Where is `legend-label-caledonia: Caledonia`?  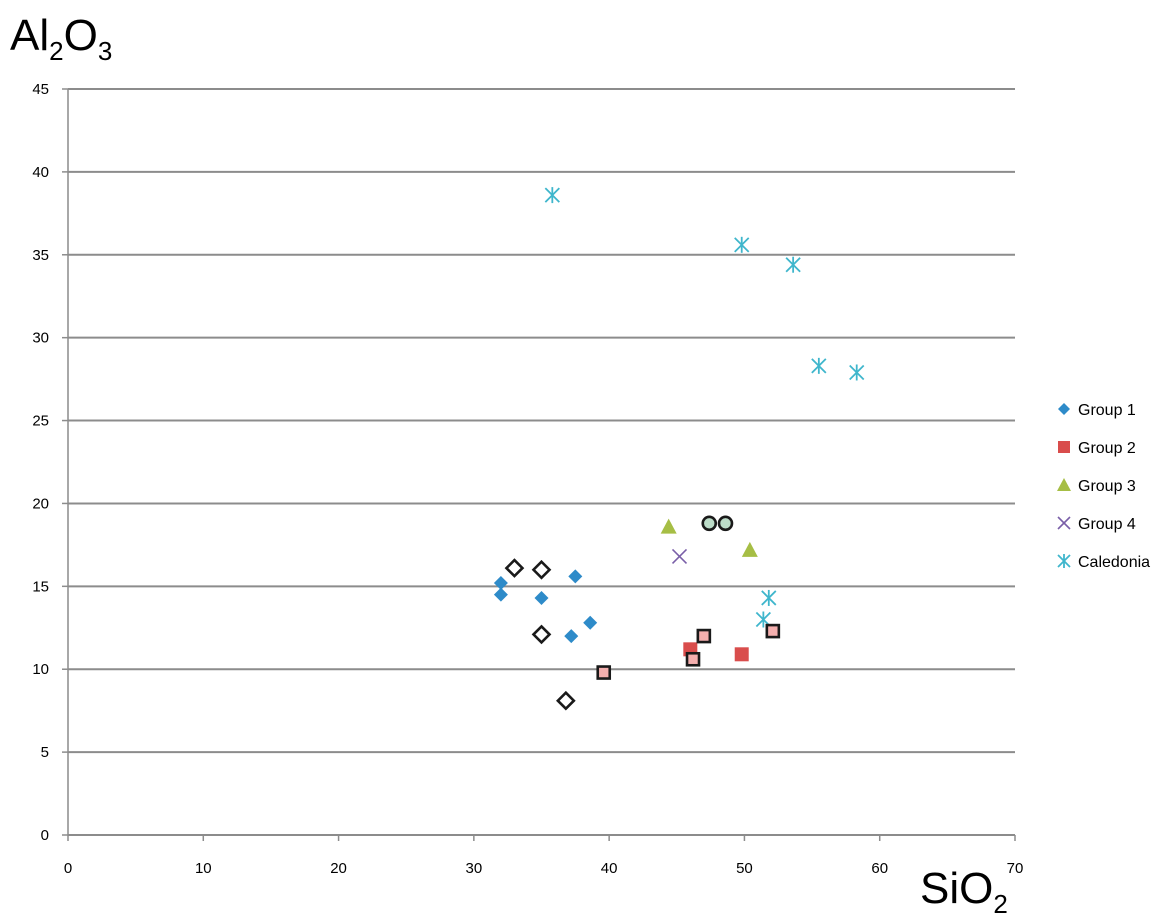 legend-label-caledonia: Caledonia is located at coordinates (1114, 562).